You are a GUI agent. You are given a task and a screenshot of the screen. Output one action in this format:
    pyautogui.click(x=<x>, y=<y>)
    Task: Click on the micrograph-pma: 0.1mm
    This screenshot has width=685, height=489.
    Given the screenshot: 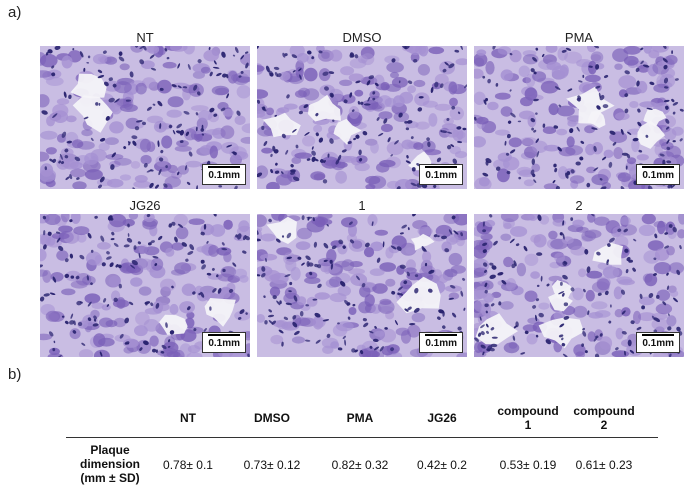 What is the action you would take?
    pyautogui.click(x=579, y=117)
    